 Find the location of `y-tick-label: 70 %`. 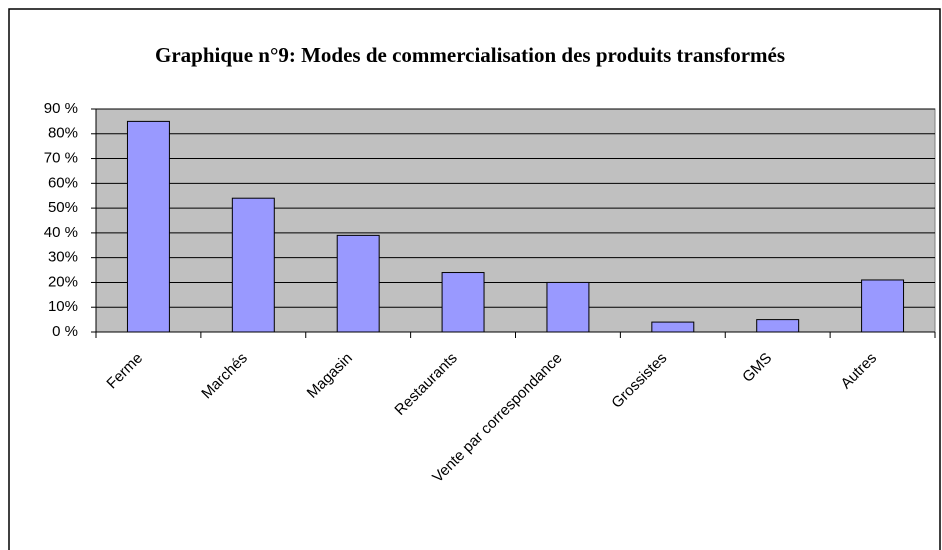

y-tick-label: 70 % is located at coordinates (61, 158).